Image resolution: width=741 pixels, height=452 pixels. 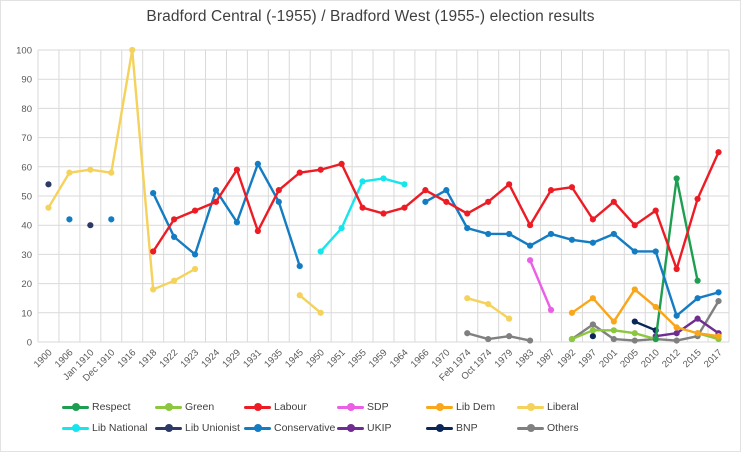 What do you see at coordinates (613, 321) in the screenshot?
I see `point-lib-dem-2001` at bounding box center [613, 321].